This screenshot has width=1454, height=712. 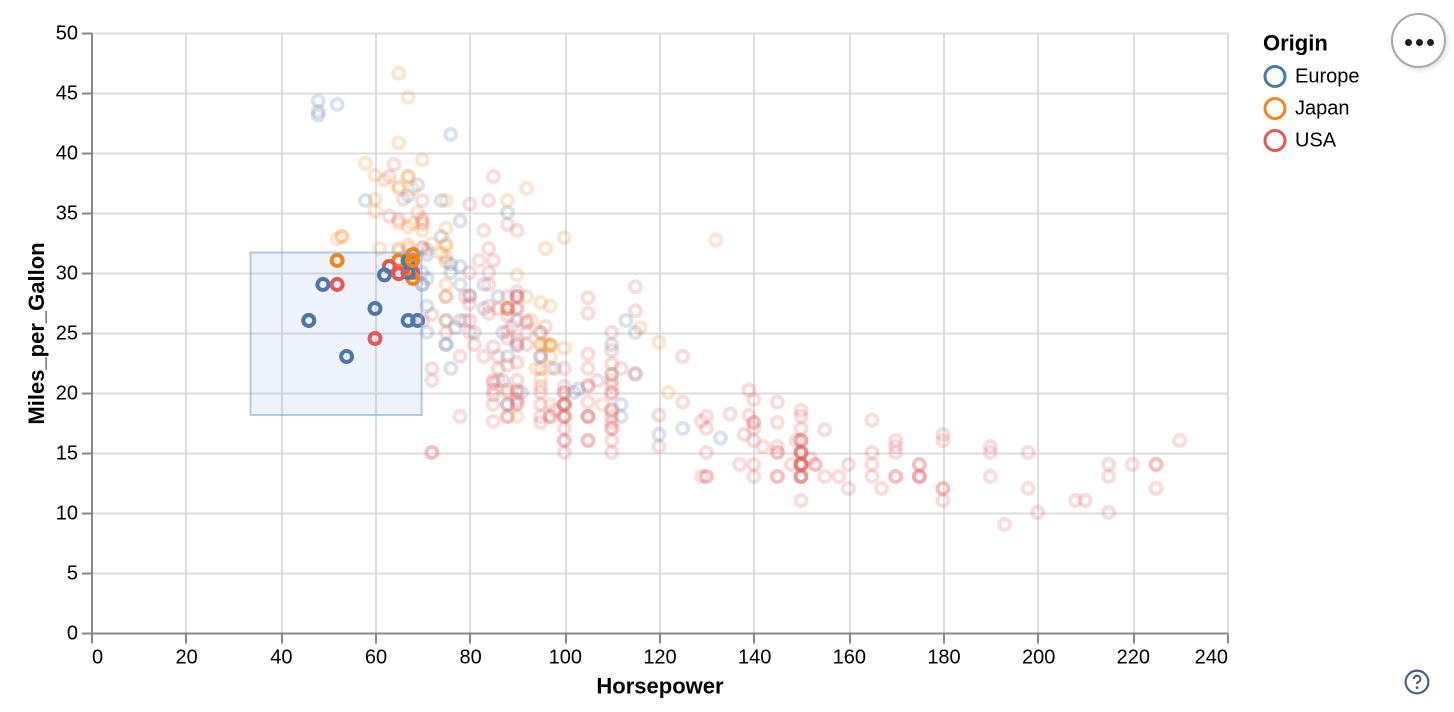 What do you see at coordinates (376, 658) in the screenshot?
I see `svg-text: 60` at bounding box center [376, 658].